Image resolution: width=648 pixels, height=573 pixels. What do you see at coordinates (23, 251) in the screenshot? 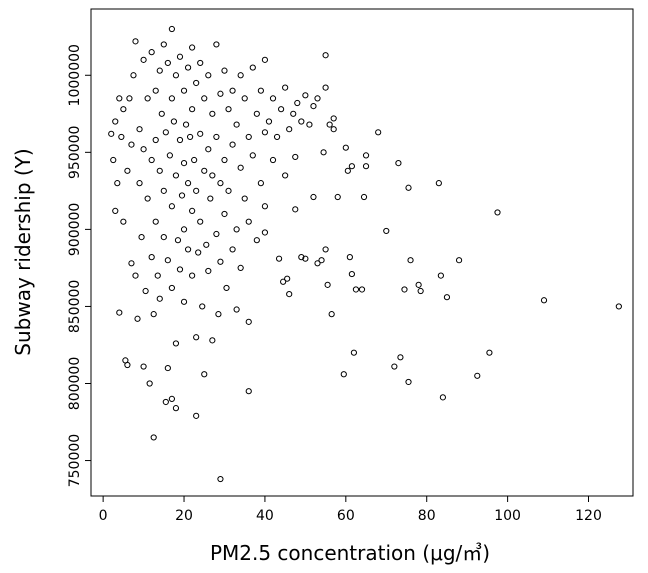
I see `y-axis-title: Subway ridership (Y)` at bounding box center [23, 251].